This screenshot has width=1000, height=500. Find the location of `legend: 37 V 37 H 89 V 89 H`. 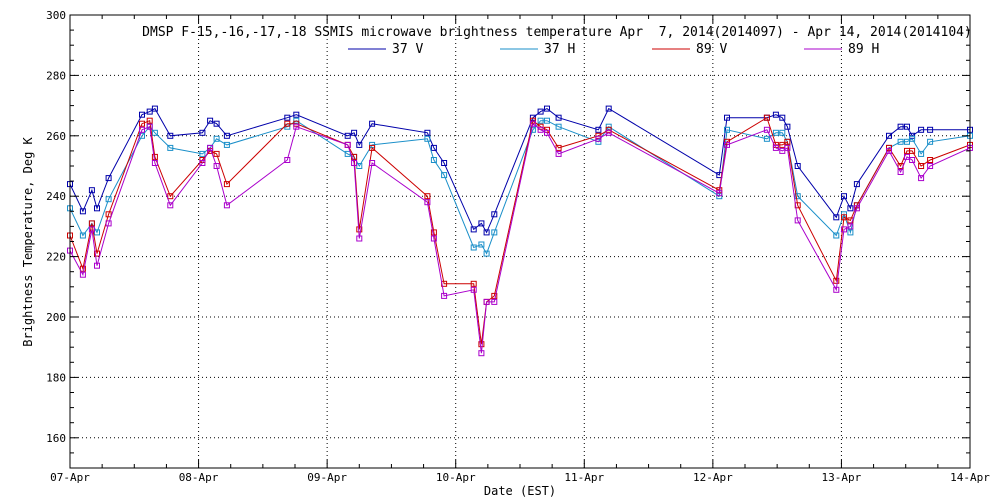

legend: 37 V 37 H 89 V 89 H is located at coordinates (613, 49).